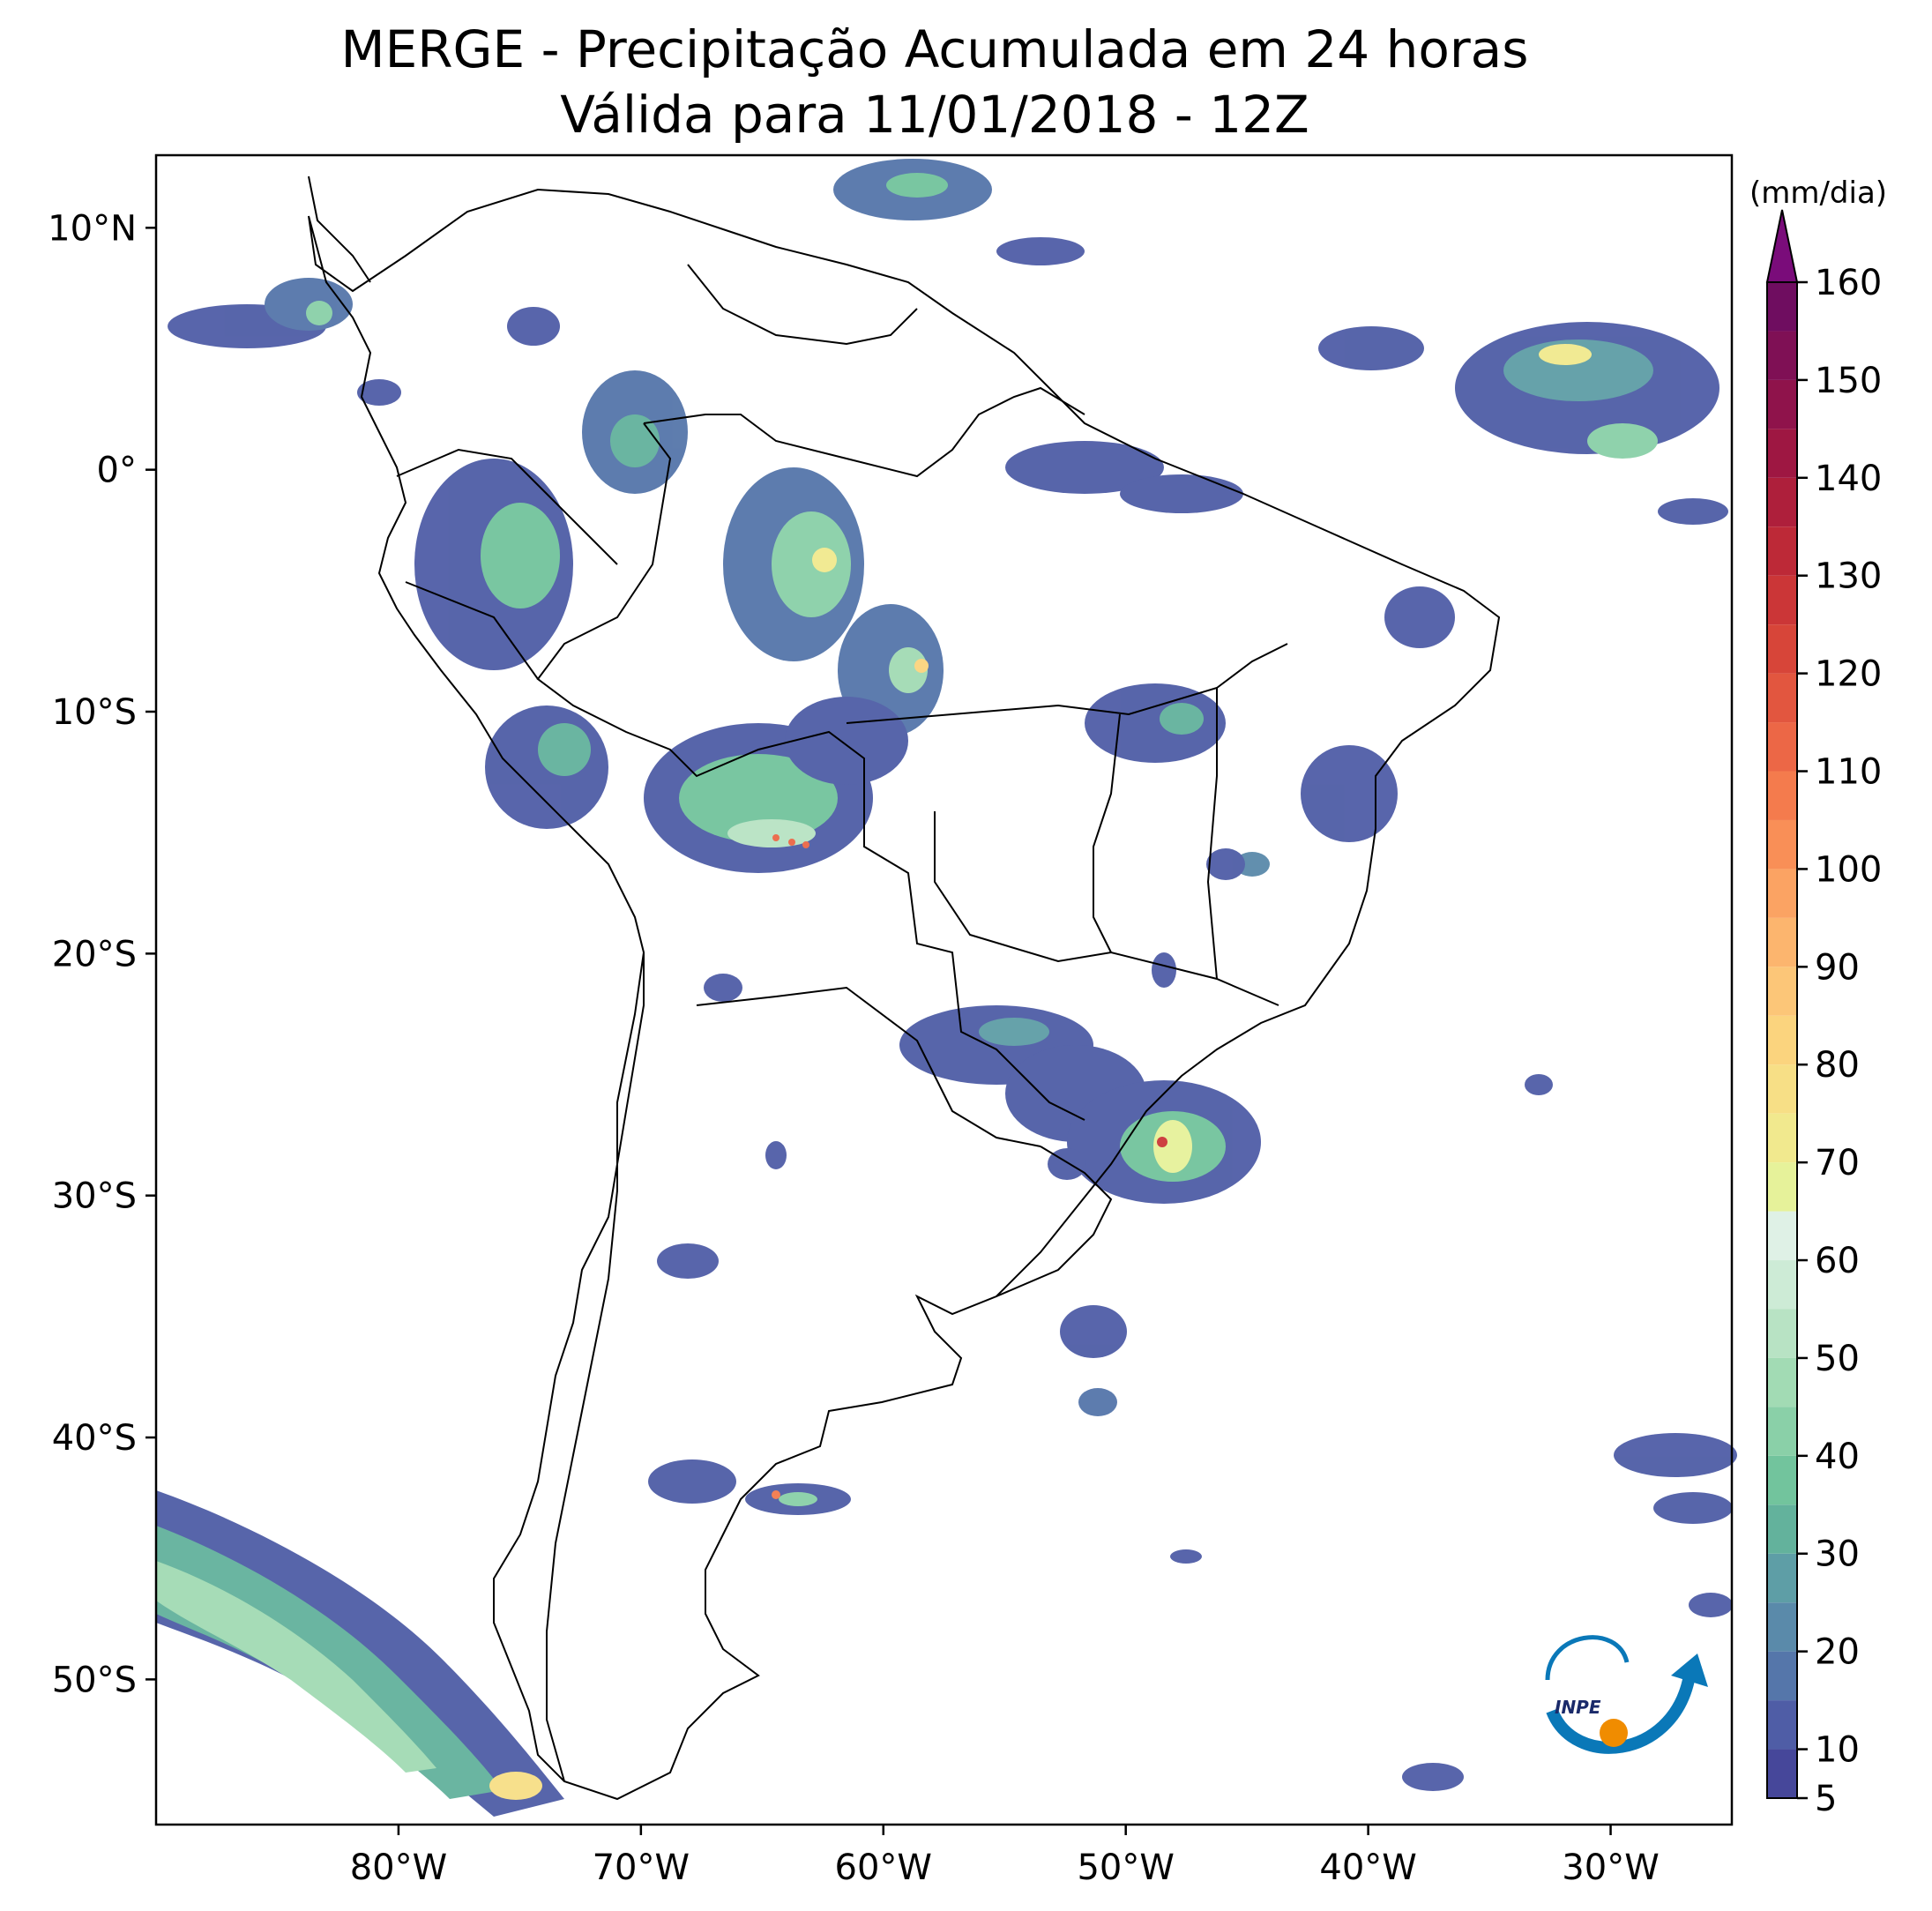 The image size is (1932, 1911). I want to click on colorbar-segments, so click(1782, 1040).